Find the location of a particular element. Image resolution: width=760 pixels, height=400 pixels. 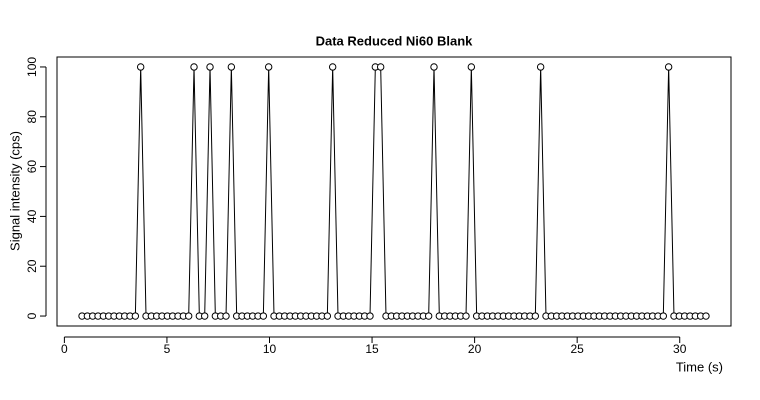

chart-title: Data Reduced Ni60 Blank is located at coordinates (395, 40).